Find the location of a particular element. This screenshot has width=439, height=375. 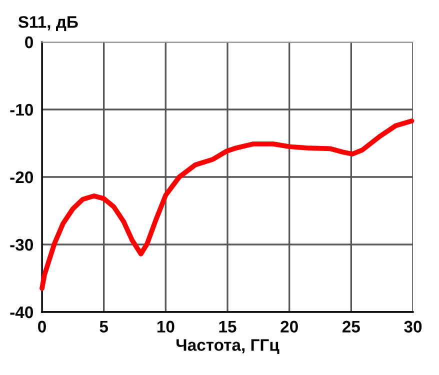

x-tick-label: 5 is located at coordinates (104, 326).